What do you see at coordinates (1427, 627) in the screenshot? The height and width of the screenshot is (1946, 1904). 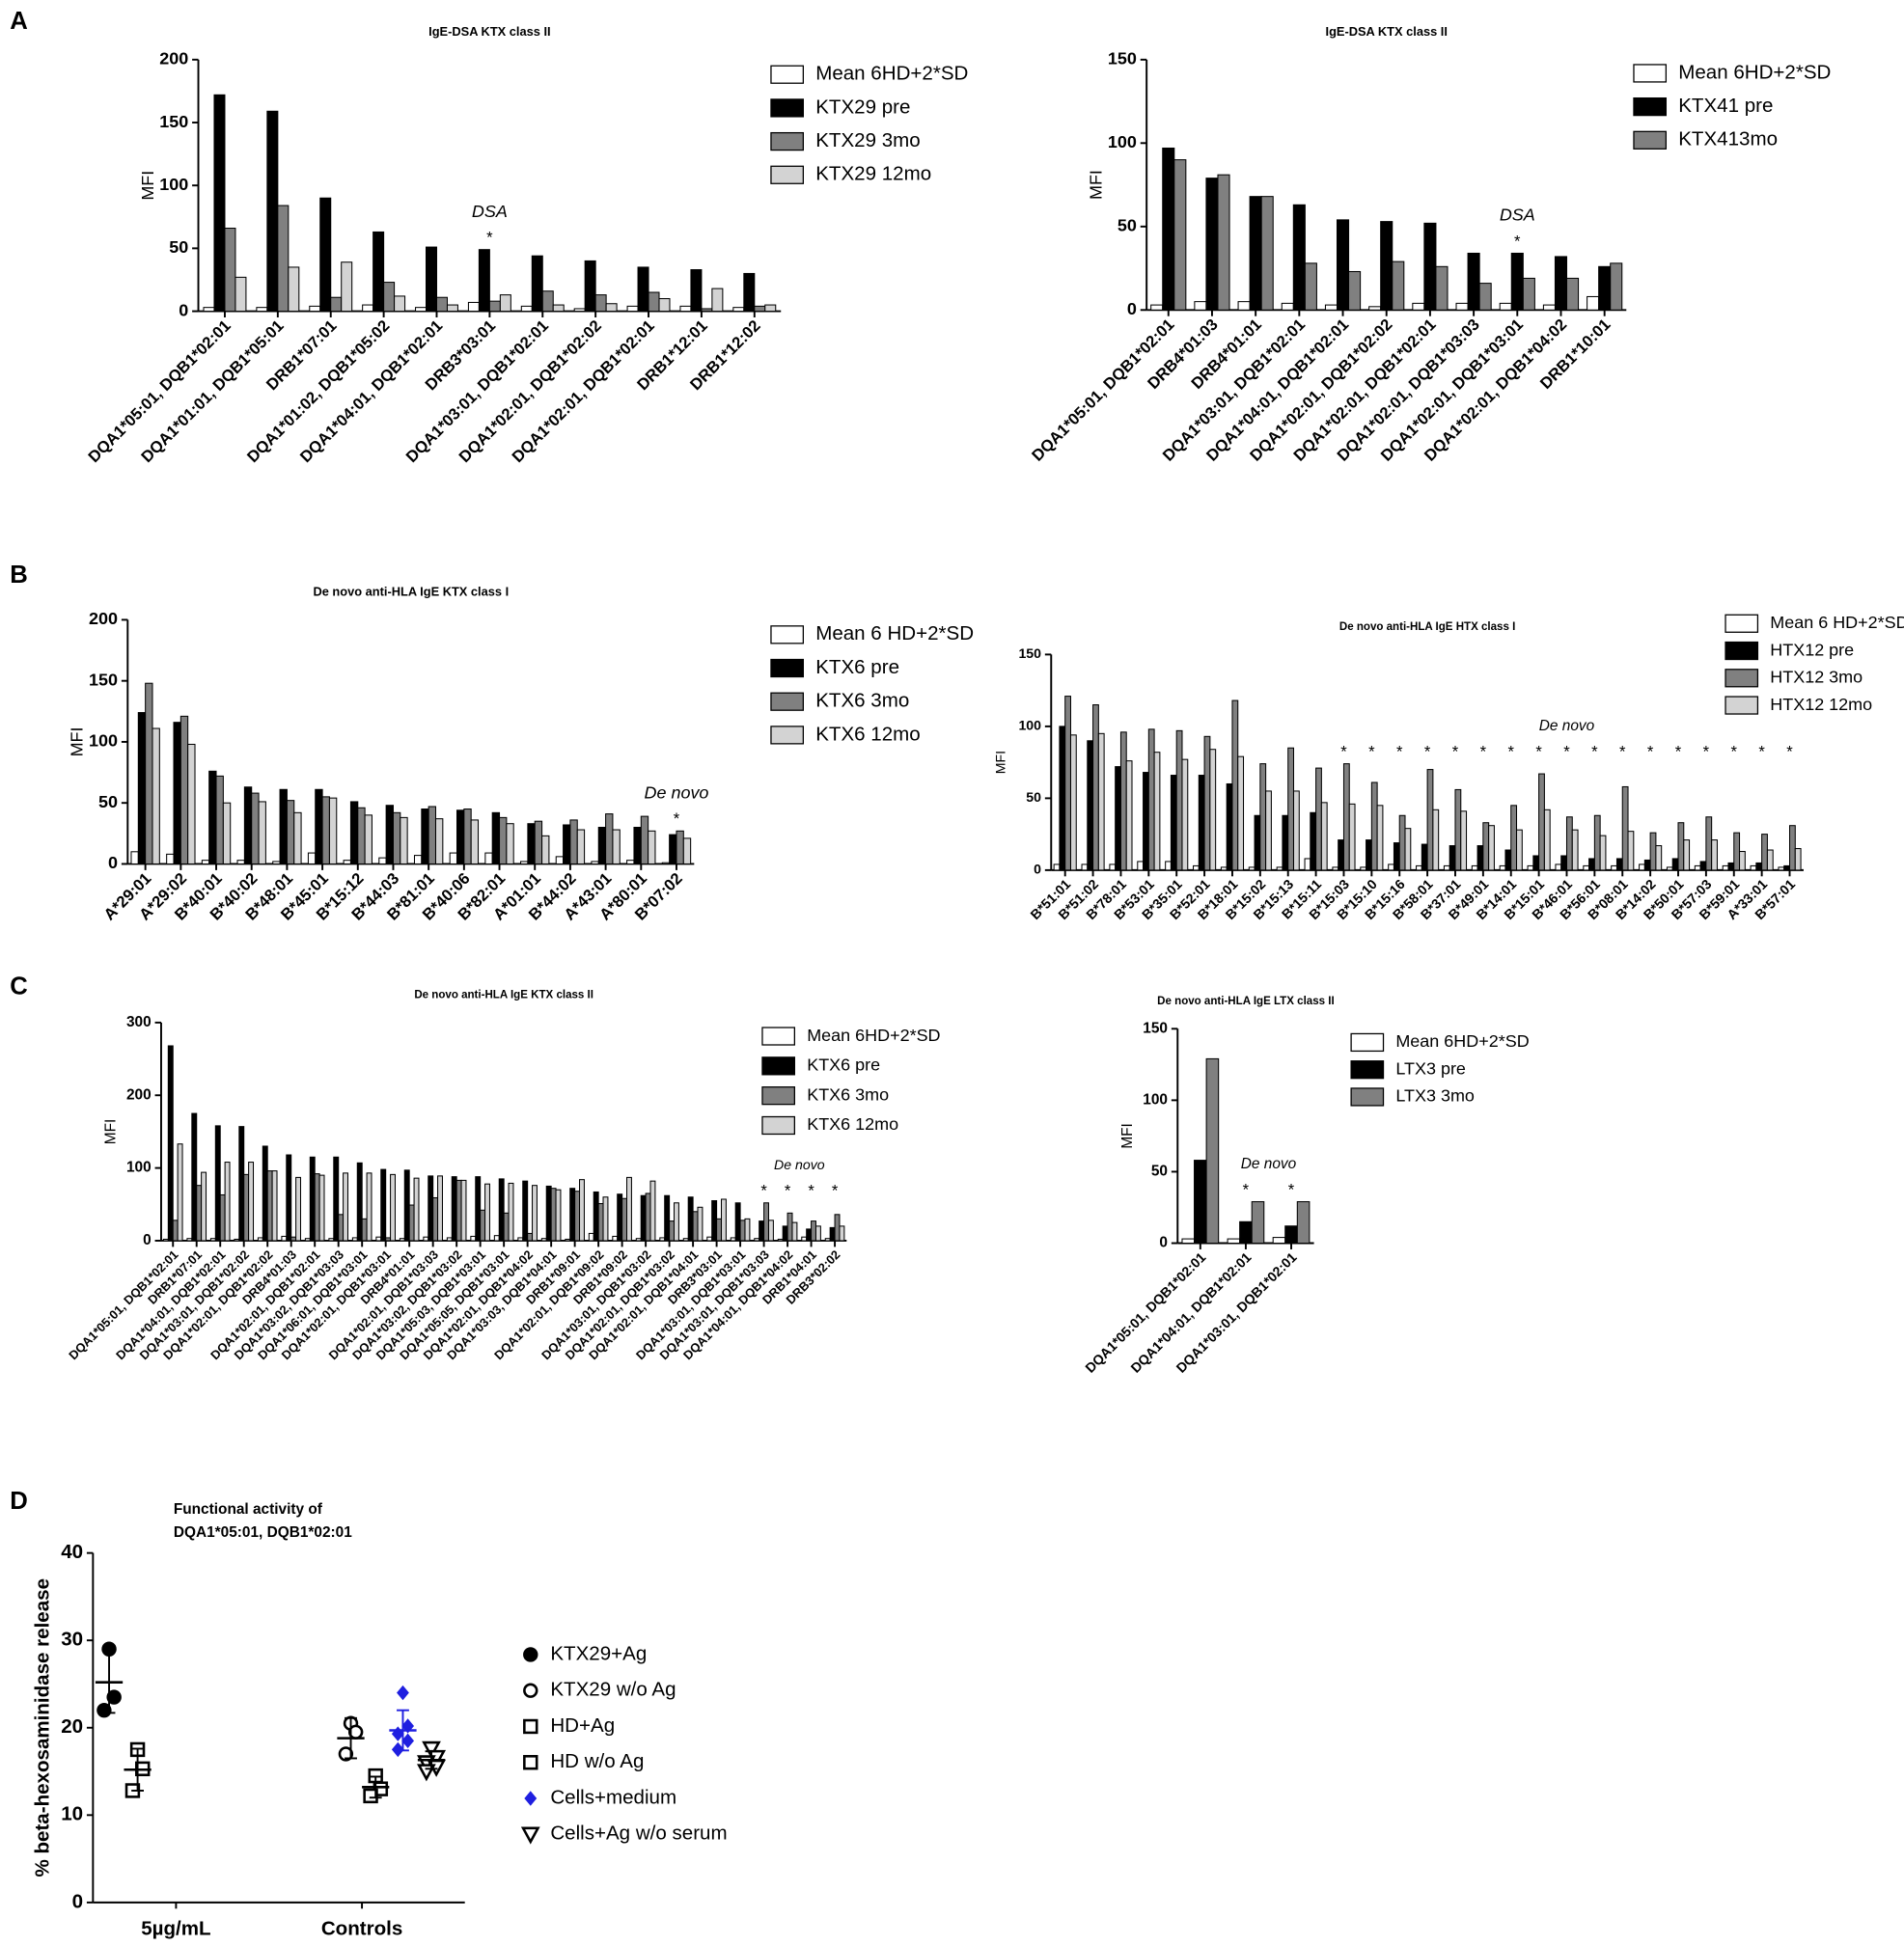 I see `chart-title: De novo anti-HLA IgE HTX class I` at bounding box center [1427, 627].